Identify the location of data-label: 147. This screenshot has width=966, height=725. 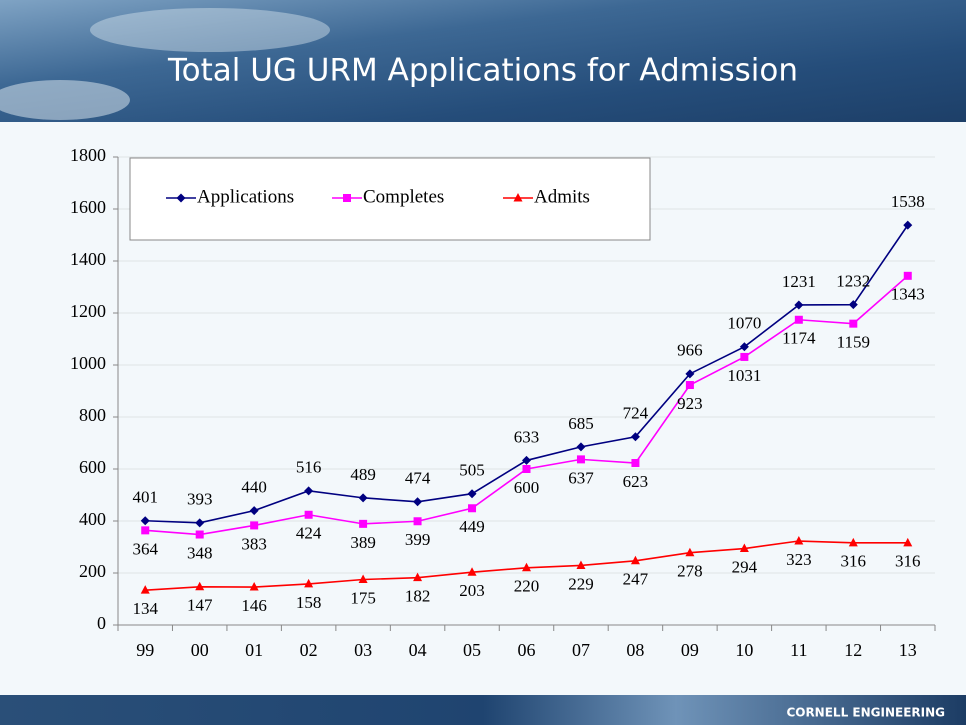
(200, 605).